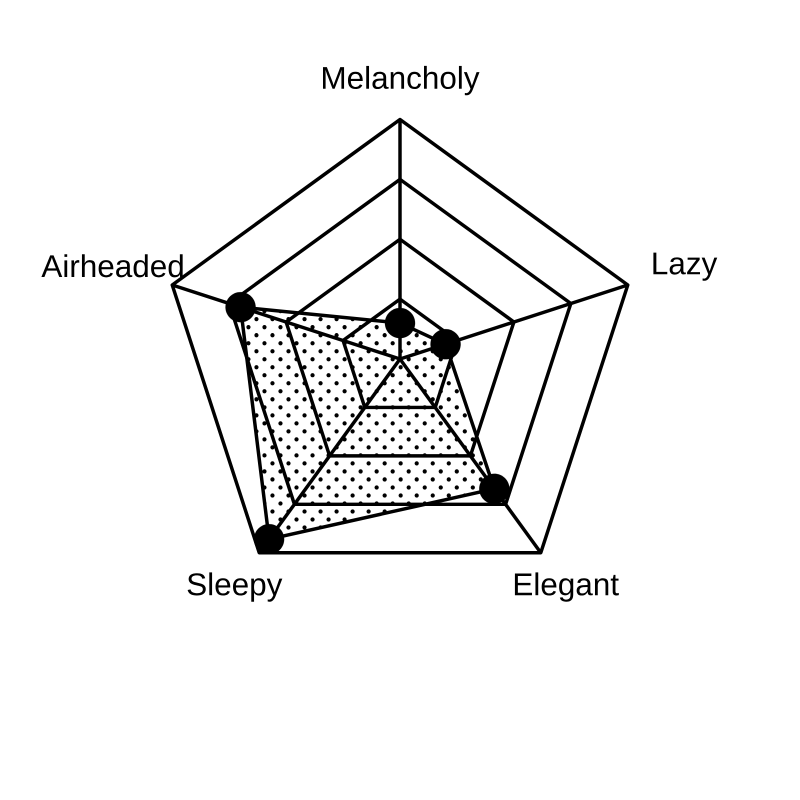 Image resolution: width=800 pixels, height=800 pixels. Describe the element at coordinates (566, 587) in the screenshot. I see `spoke-label: Elegant` at that location.